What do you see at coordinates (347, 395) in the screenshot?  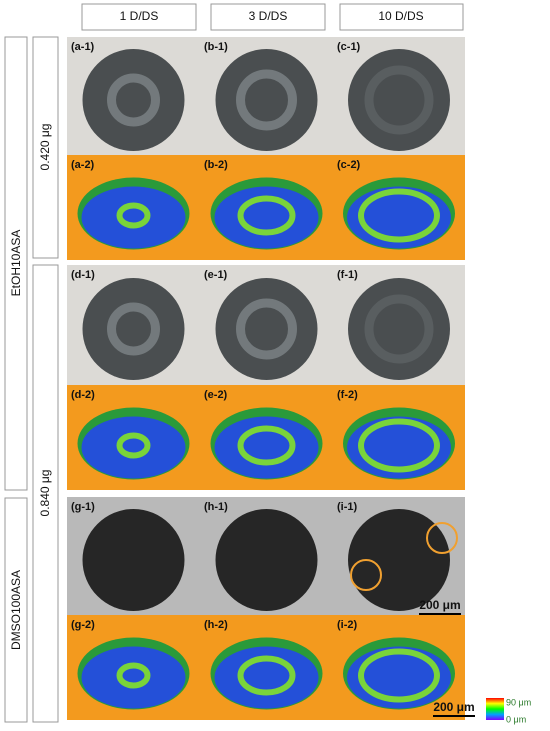 I see `panel-label: (f-2)` at bounding box center [347, 395].